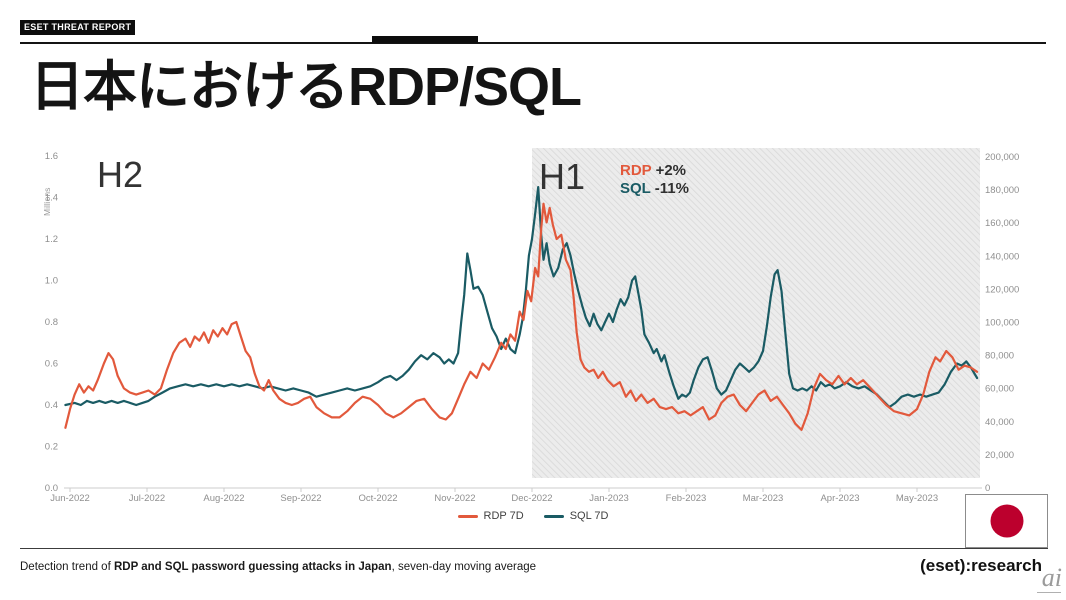 This screenshot has height=600, width=1066. What do you see at coordinates (67, 567) in the screenshot?
I see `caption-prefix: Detection trend of` at bounding box center [67, 567].